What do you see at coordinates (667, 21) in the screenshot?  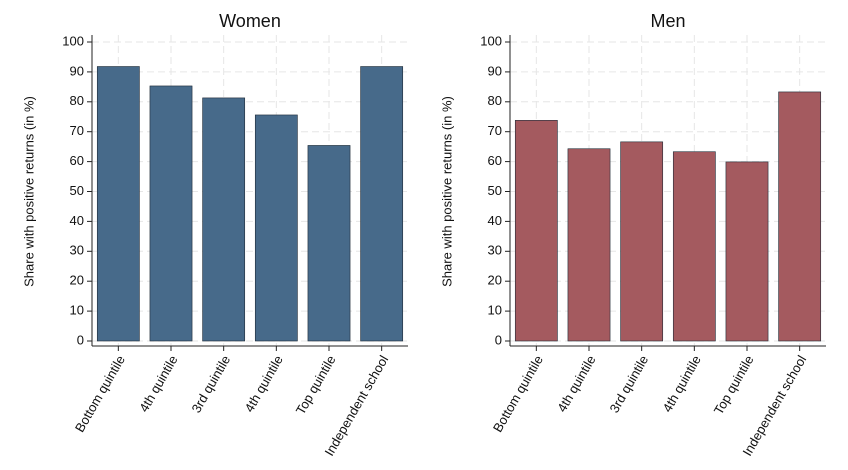 I see `chart-title: Men` at bounding box center [667, 21].